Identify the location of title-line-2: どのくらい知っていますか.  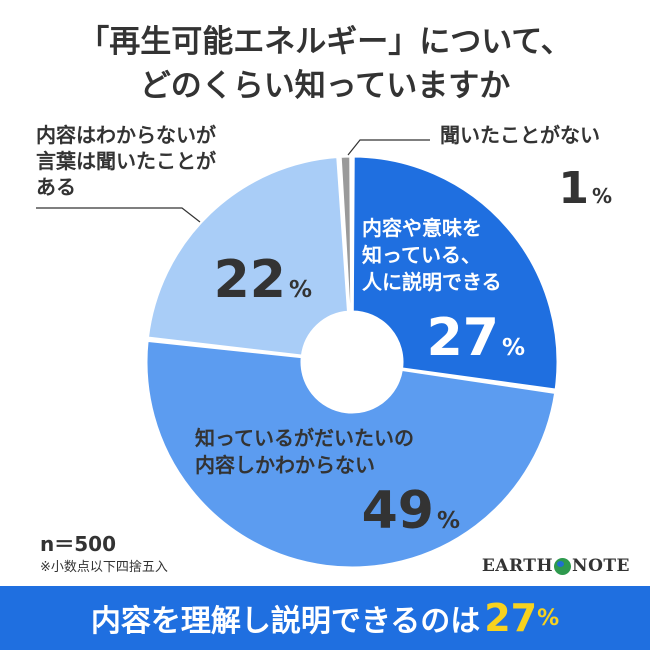
(325, 86).